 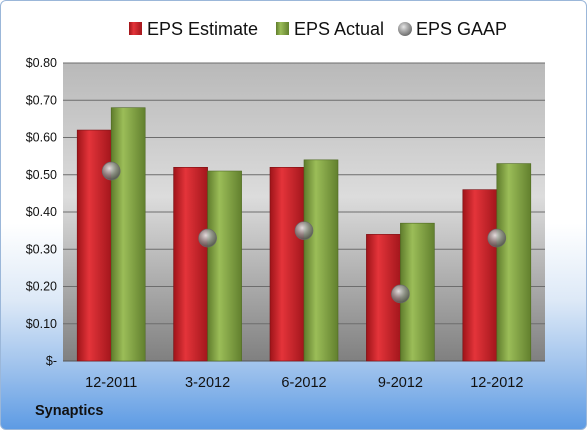 What do you see at coordinates (461, 29) in the screenshot?
I see `legend-label: EPS GAAP` at bounding box center [461, 29].